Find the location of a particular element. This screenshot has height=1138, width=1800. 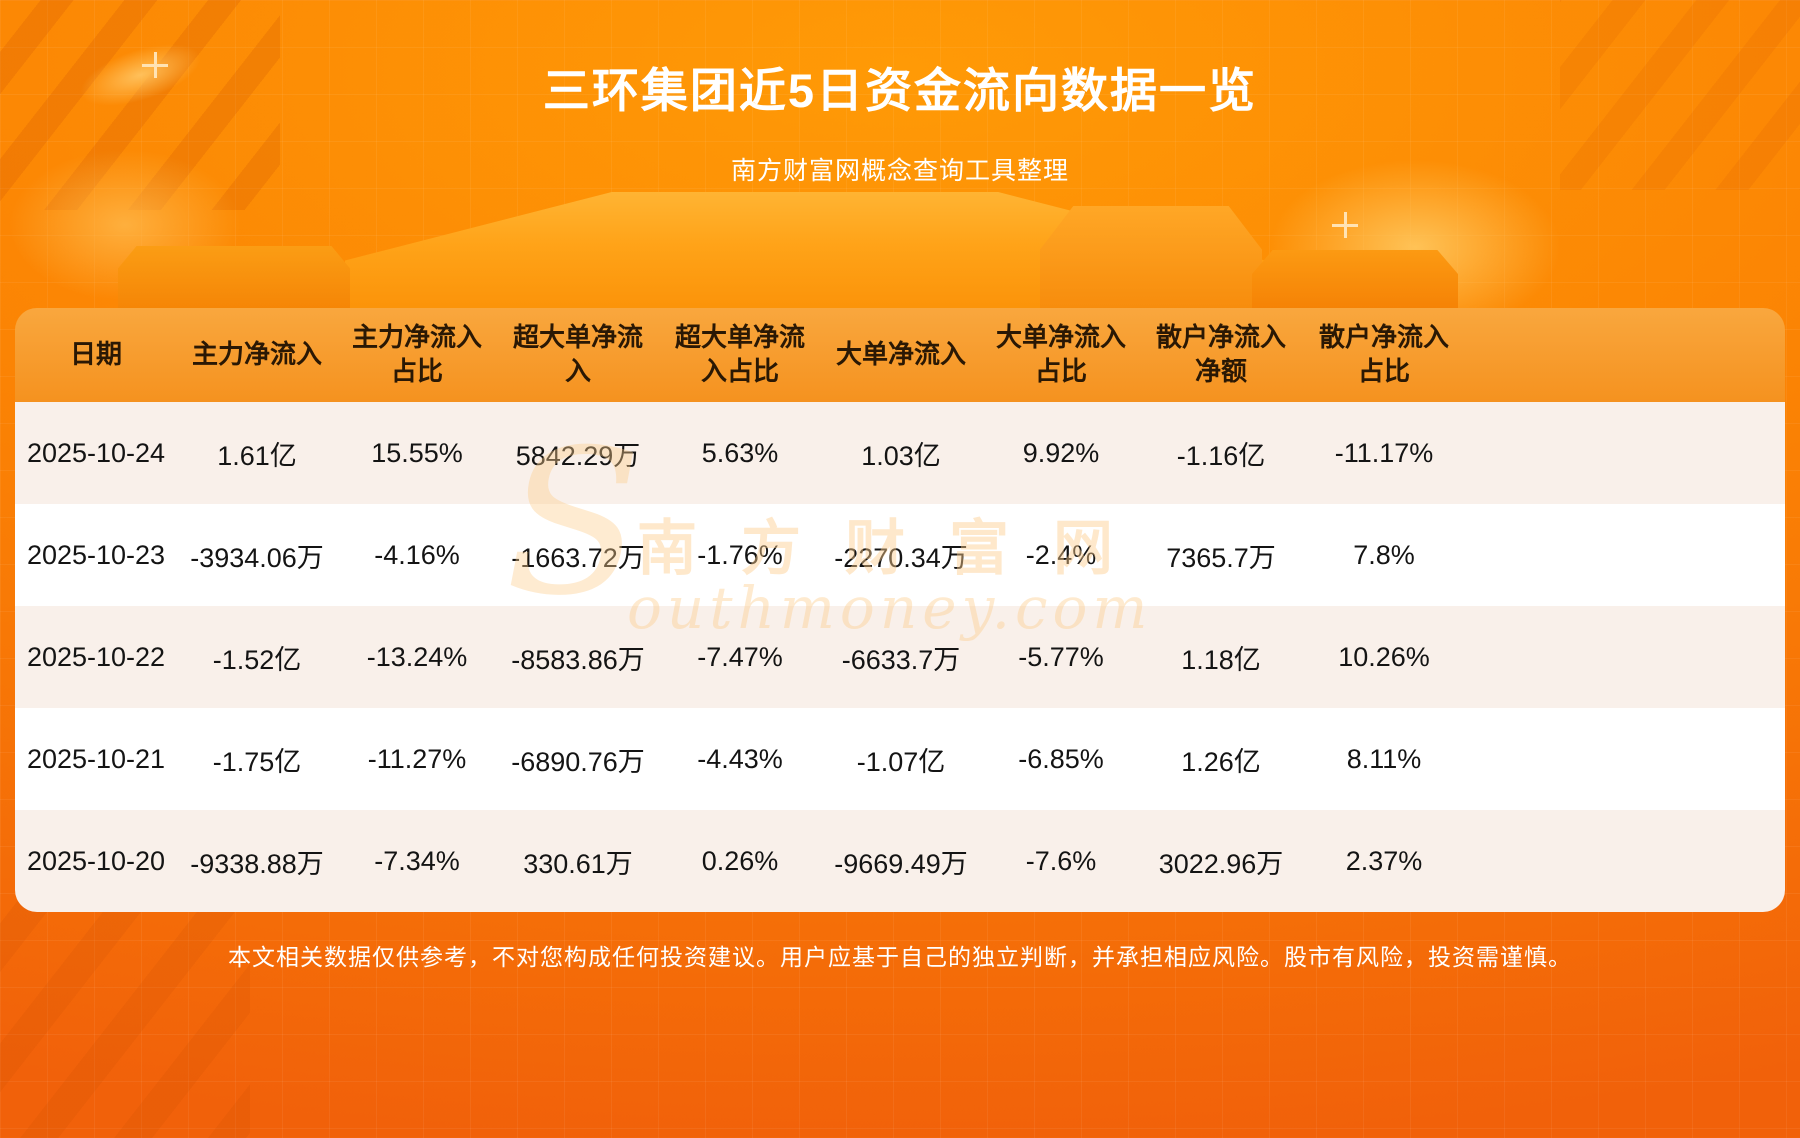

cell-xl-order-net-inflow: -6890.76万 is located at coordinates (578, 761).